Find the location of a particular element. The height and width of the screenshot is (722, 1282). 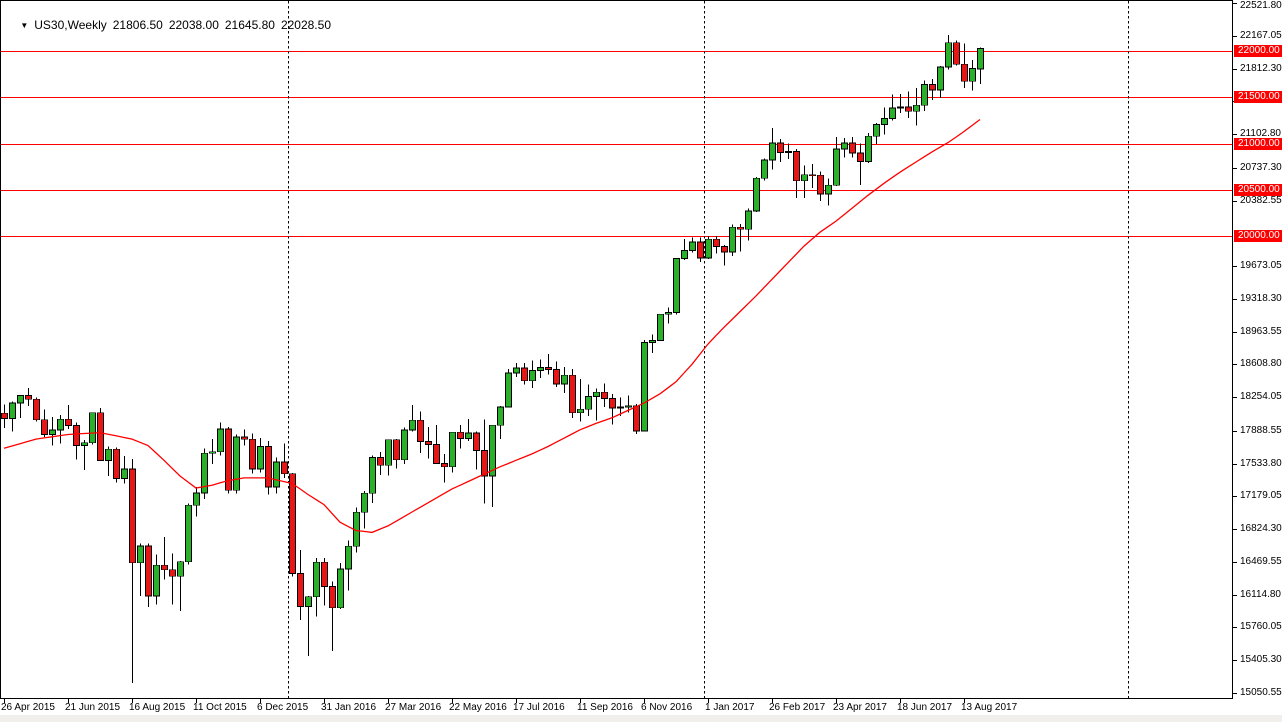

time-axis-label: 26 Apr 2015 is located at coordinates (28, 707).